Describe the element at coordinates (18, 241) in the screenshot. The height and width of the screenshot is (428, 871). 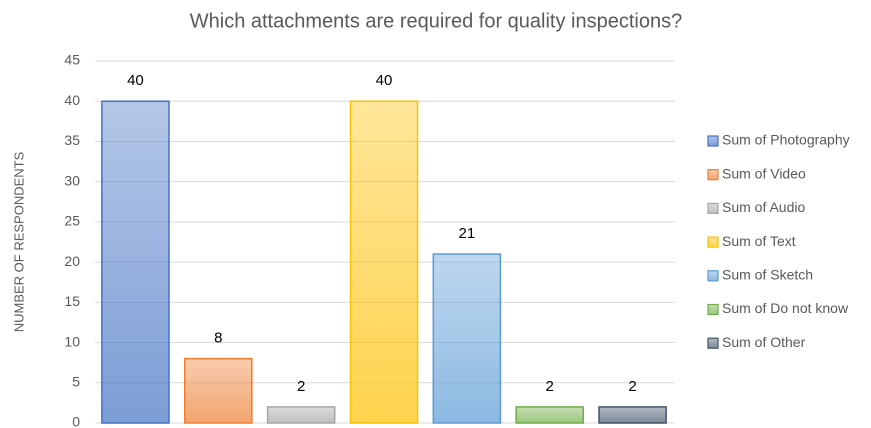
I see `y-axis-label: NUMBER OF RESPONDENTS` at that location.